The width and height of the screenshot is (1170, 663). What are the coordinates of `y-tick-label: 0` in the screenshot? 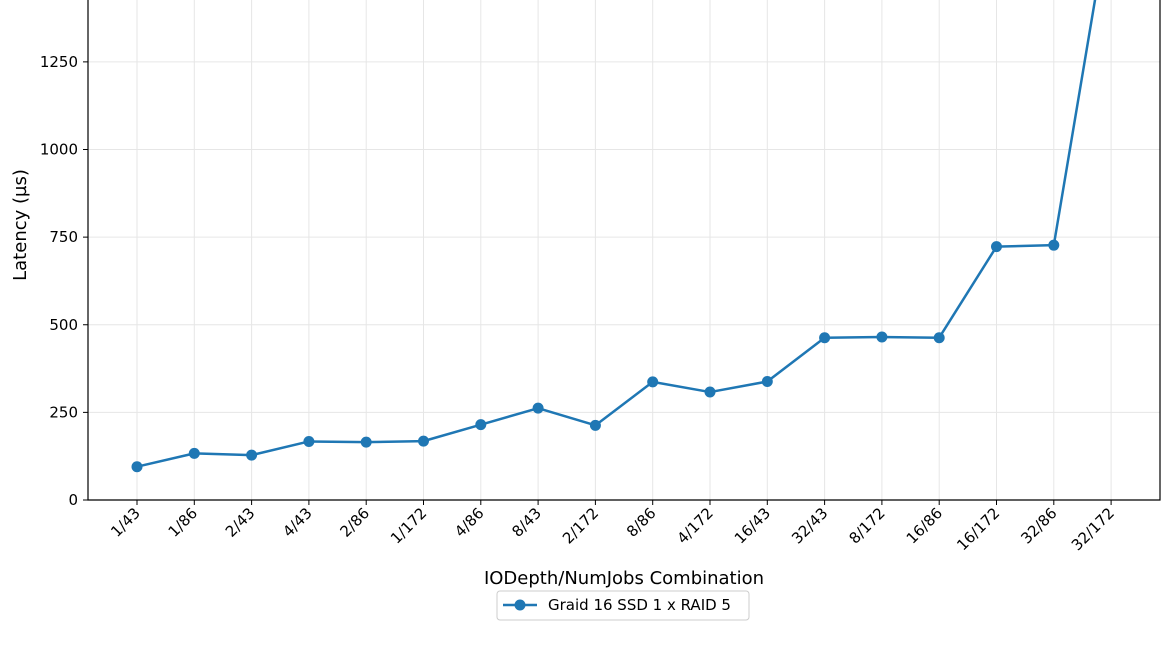 It's located at (73, 500).